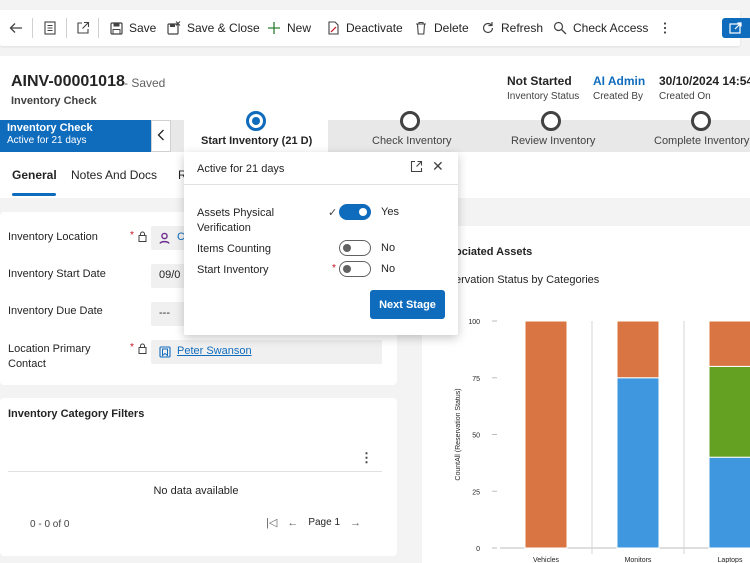  I want to click on stage-review-inventory-label: Review Inventory, so click(553, 141).